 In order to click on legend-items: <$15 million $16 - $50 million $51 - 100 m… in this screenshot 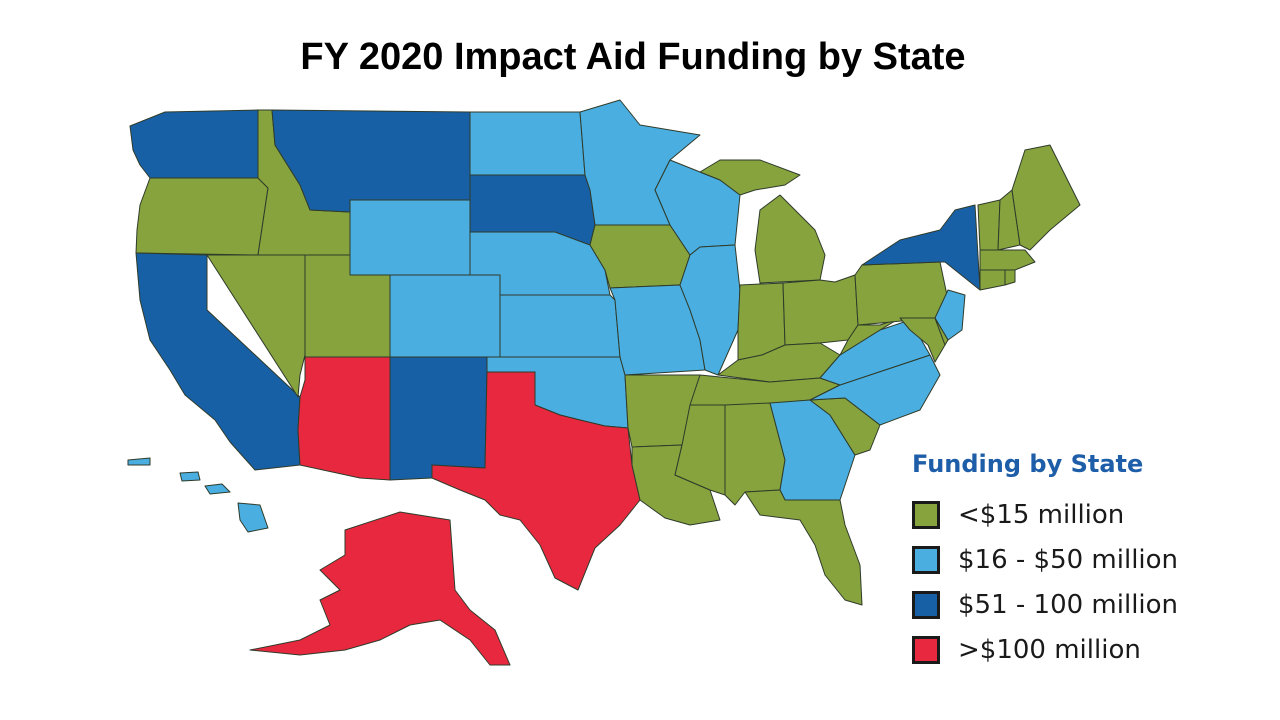, I will do `click(1045, 582)`.